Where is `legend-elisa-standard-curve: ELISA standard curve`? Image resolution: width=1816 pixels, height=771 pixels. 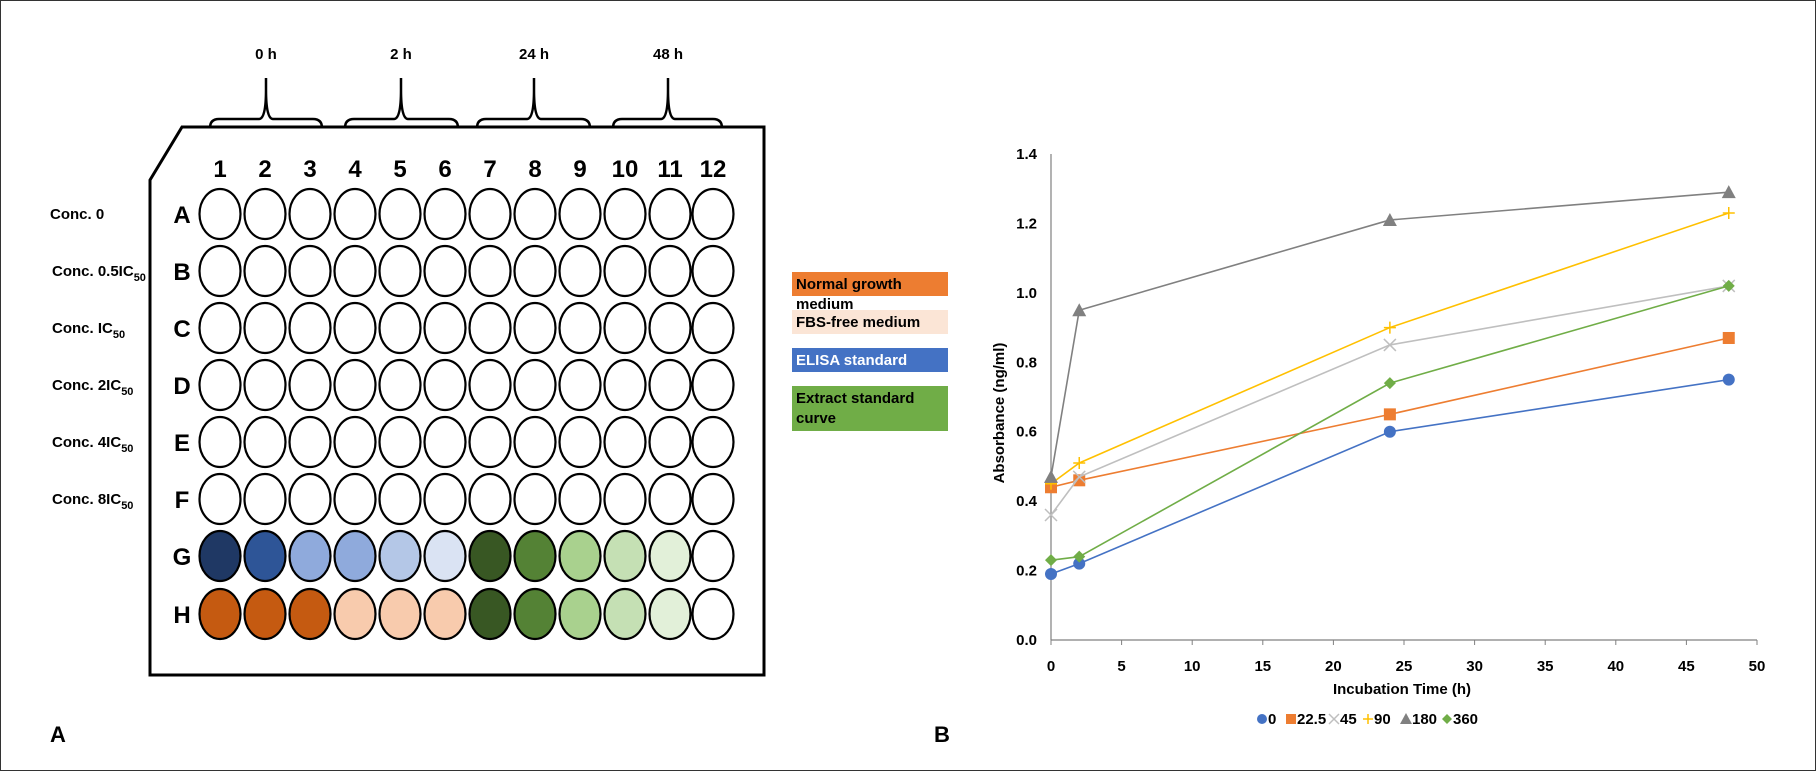
legend-elisa-standard-curve: ELISA standard curve is located at coordinates (870, 368).